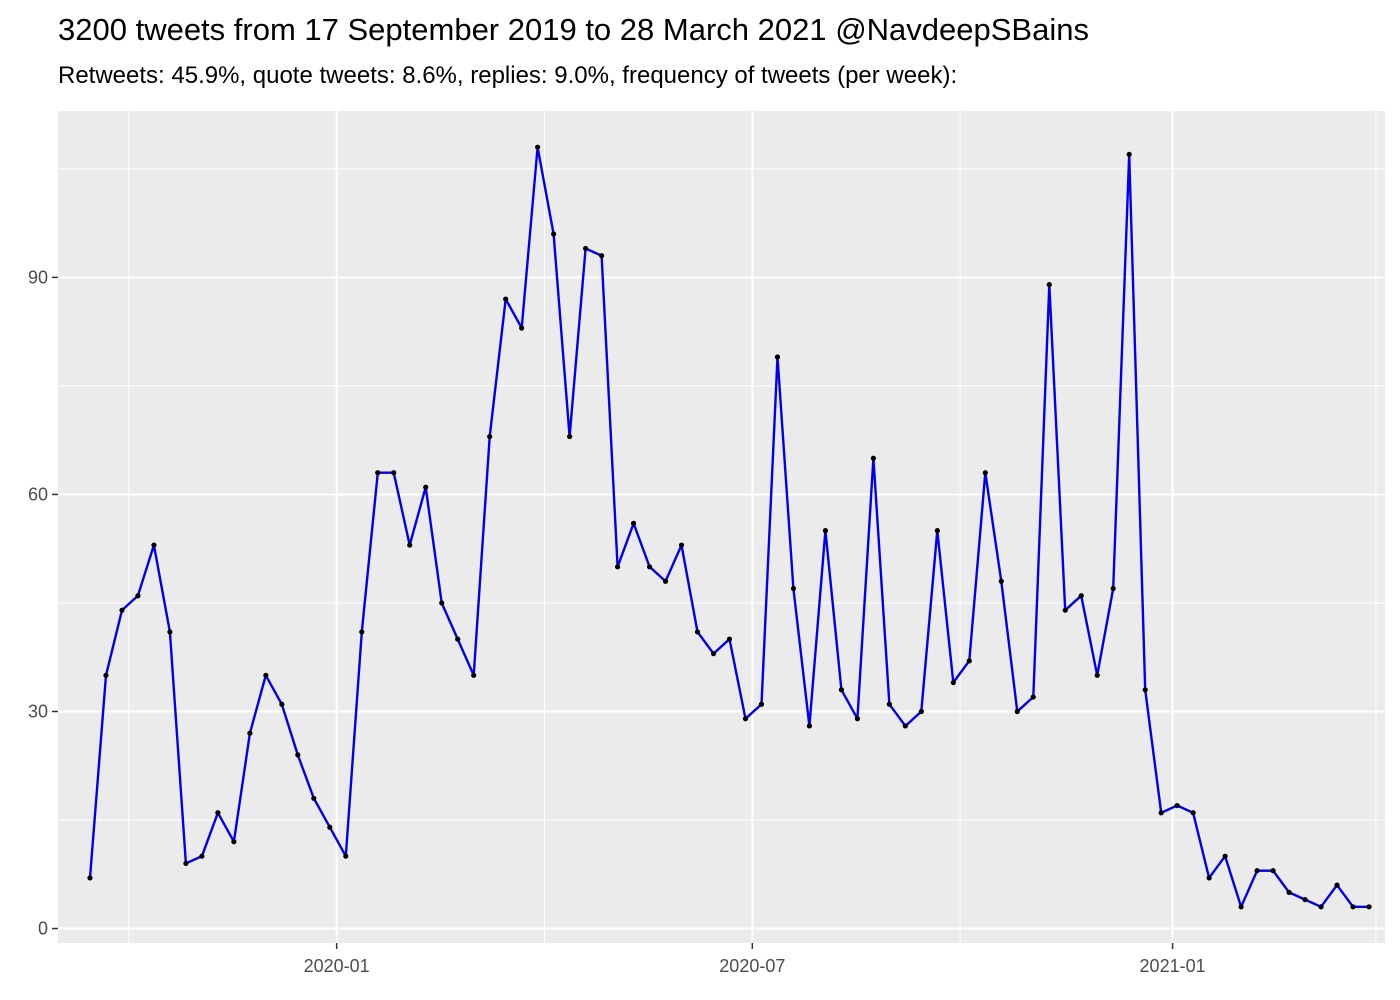  Describe the element at coordinates (752, 966) in the screenshot. I see `x-tick-label: 2020-07` at that location.